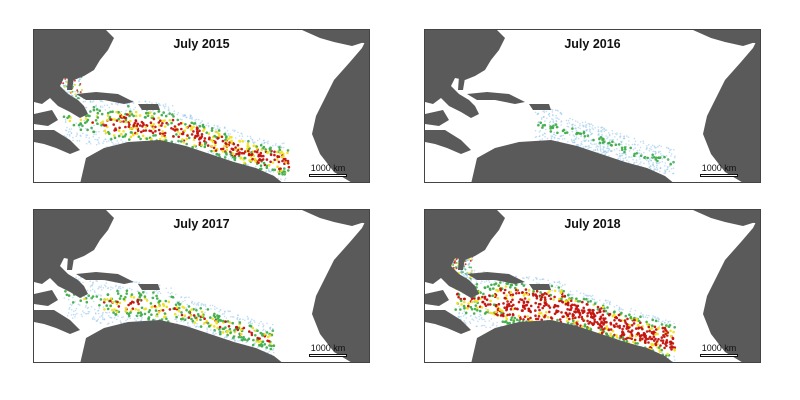 This screenshot has width=800, height=400. I want to click on panel-title: July 2016, so click(592, 44).